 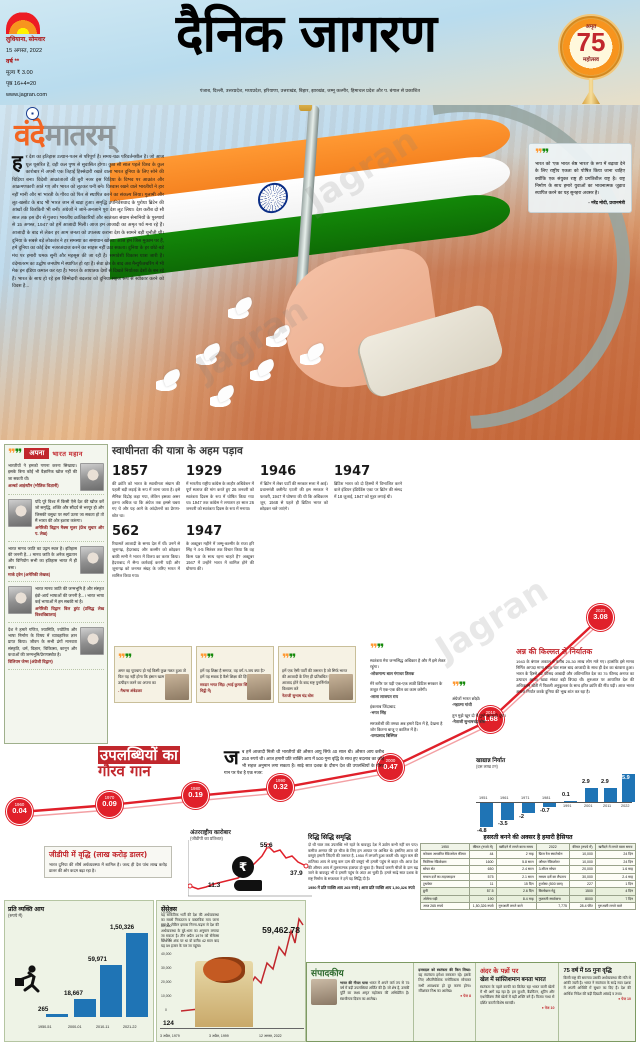 I want to click on gdp-point-2021: 2021 3.08, so click(x=600, y=617).